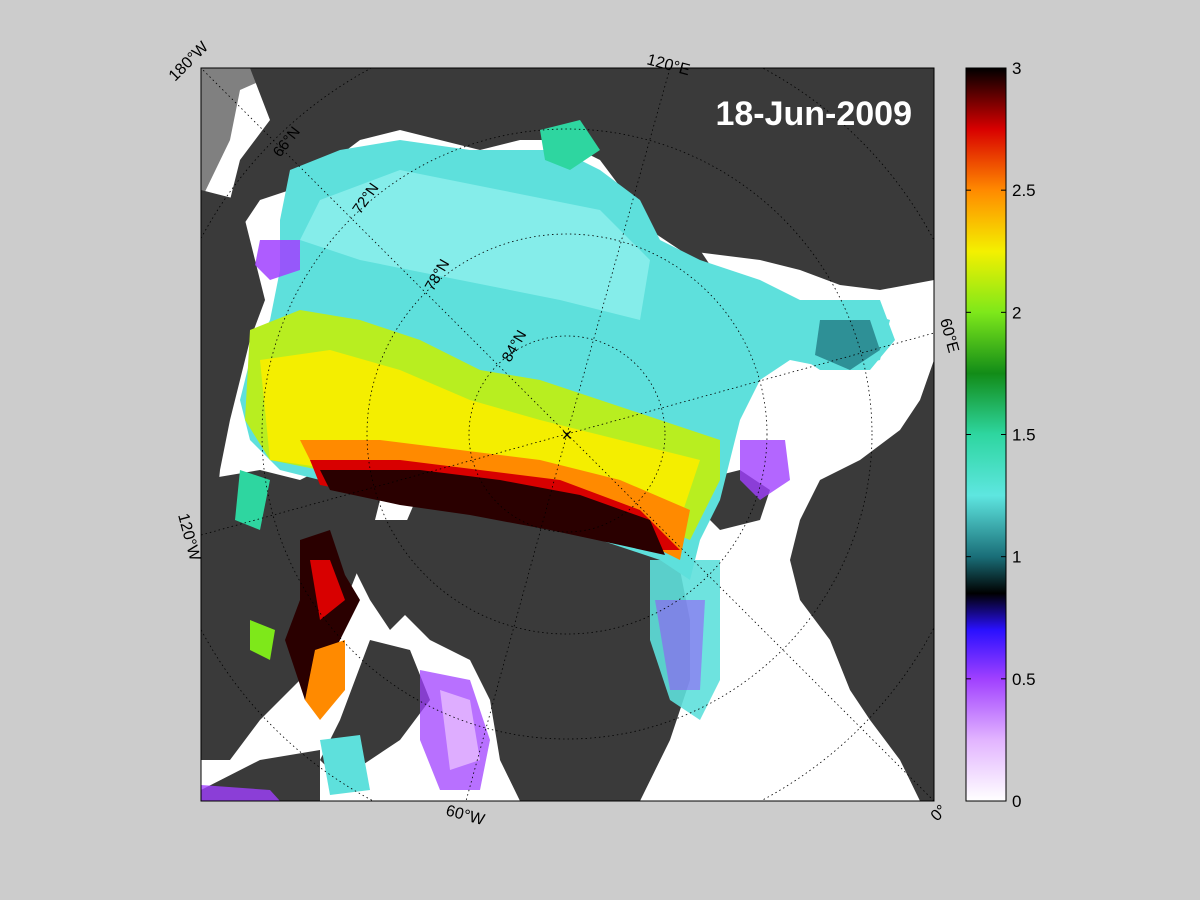  I want to click on colorbar-tick-label: 0, so click(1016, 801).